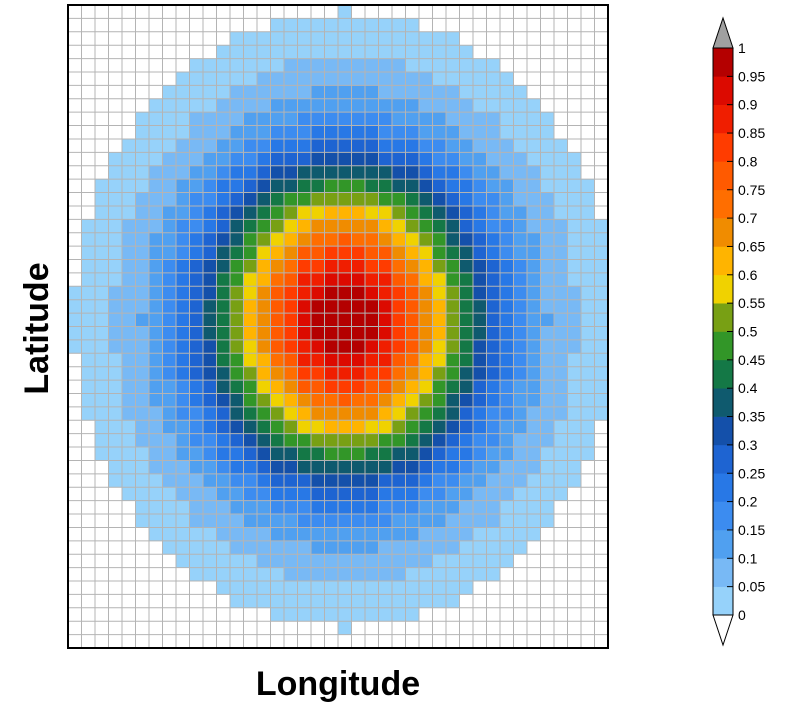  Describe the element at coordinates (723, 232) in the screenshot. I see `colorbar-band` at that location.